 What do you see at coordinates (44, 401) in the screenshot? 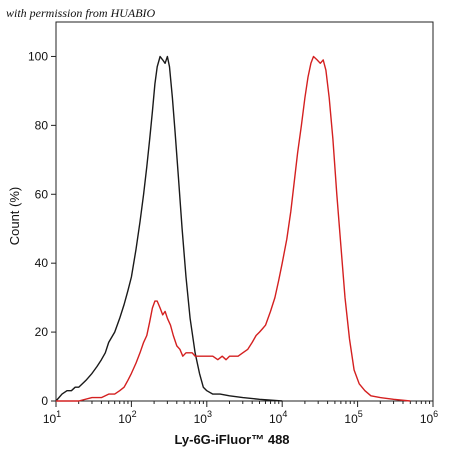
I see `y-tick-label: 0` at bounding box center [44, 401].